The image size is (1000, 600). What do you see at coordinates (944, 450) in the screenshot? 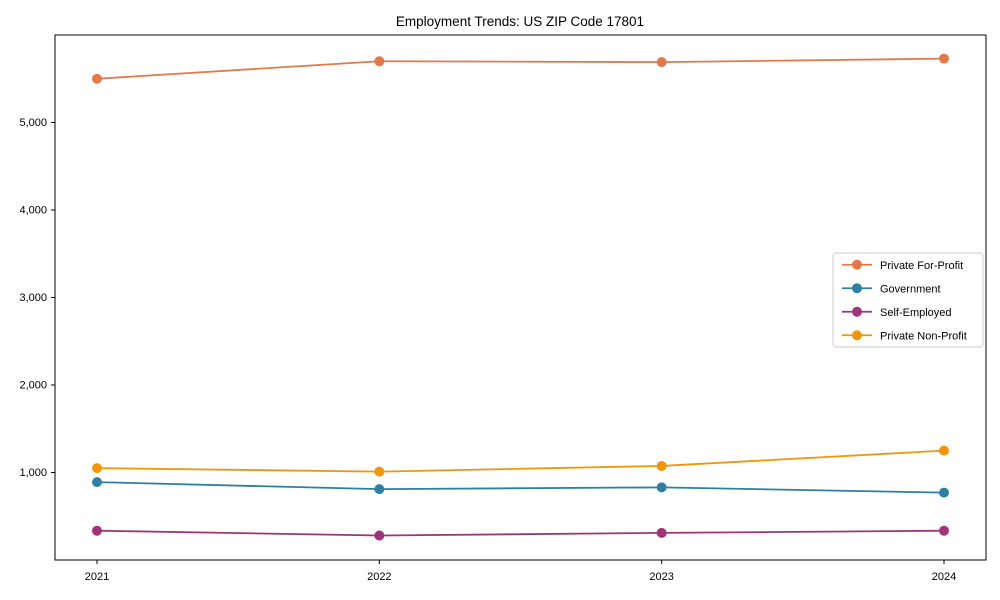
I see `data-point-private-non-profit-2024` at bounding box center [944, 450].